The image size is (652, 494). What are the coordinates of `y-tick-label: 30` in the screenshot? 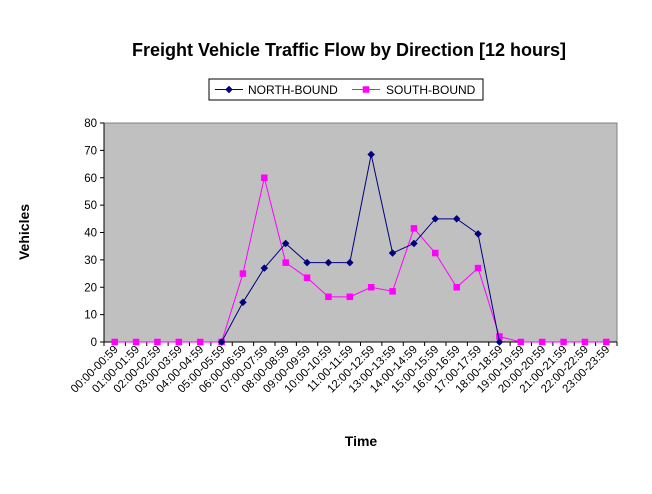 It's located at (90, 261).